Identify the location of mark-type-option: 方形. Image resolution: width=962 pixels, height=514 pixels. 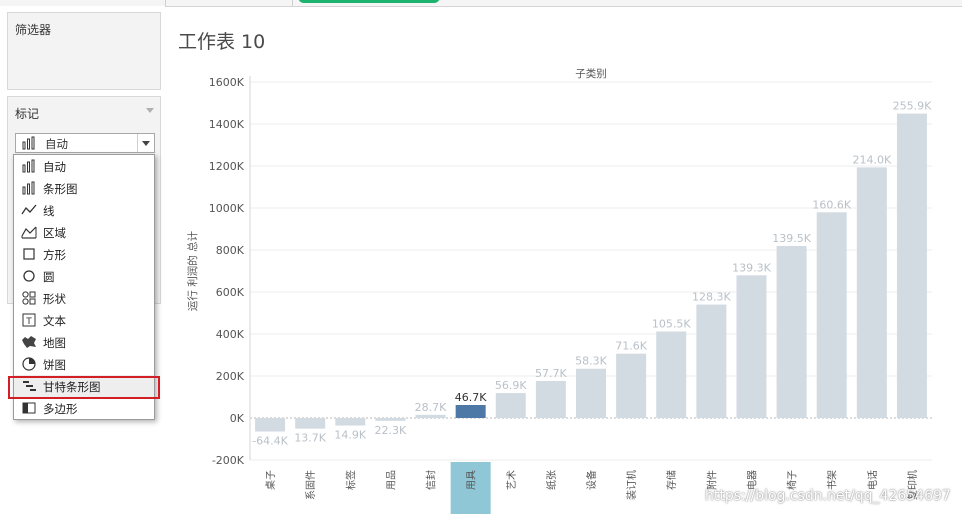
(84, 254).